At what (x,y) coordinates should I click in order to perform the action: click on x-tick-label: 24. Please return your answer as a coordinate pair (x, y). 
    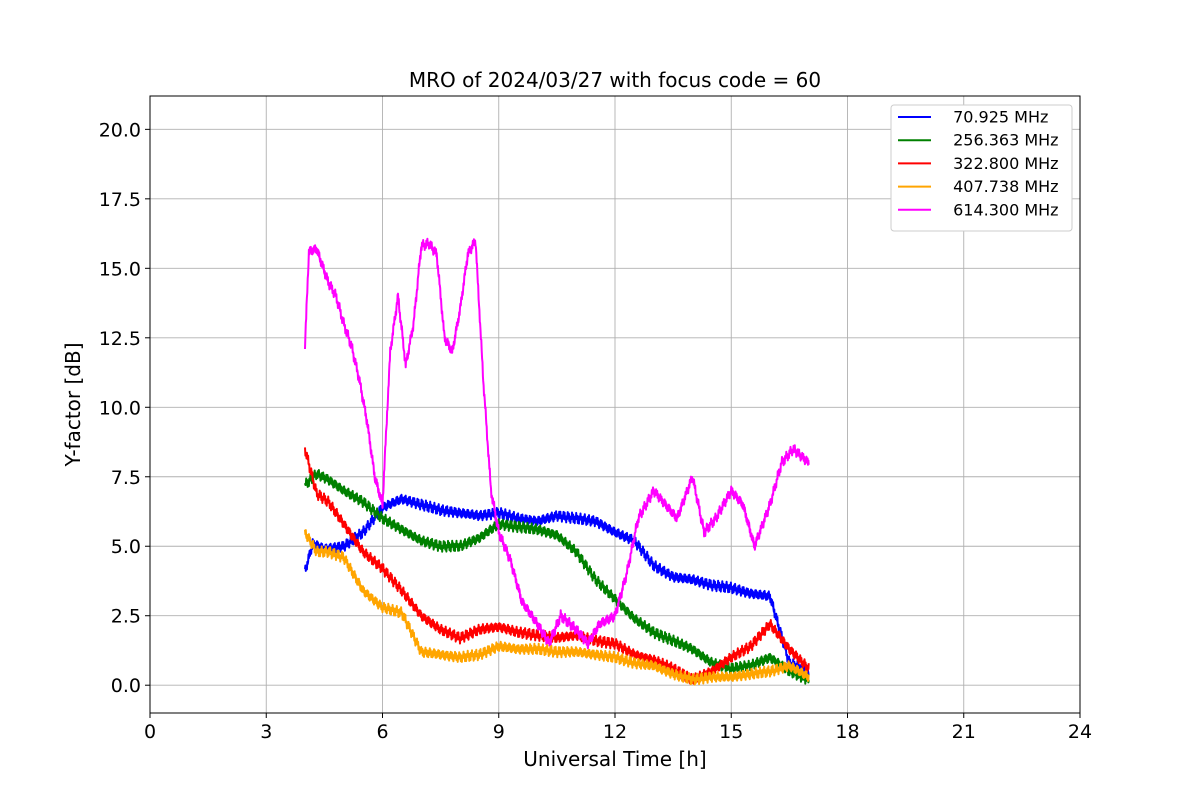
    Looking at the image, I should click on (1080, 732).